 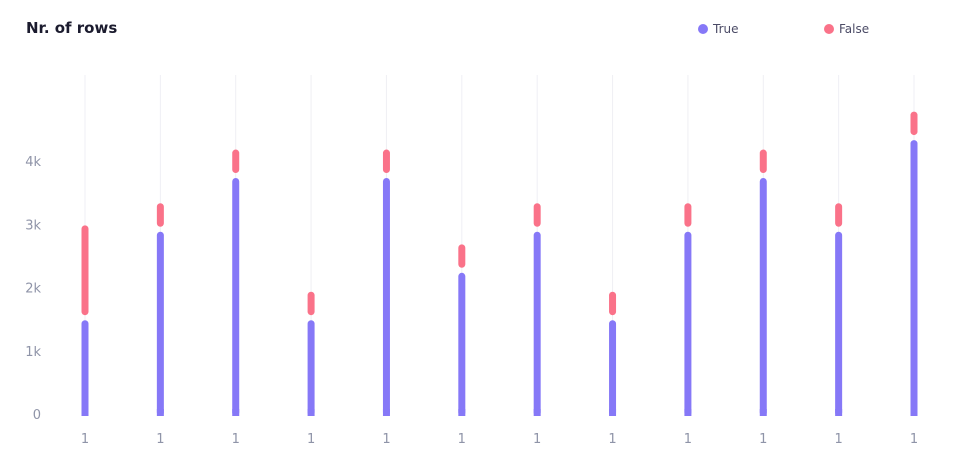 I want to click on legend-swatch-false-icon, so click(x=829, y=29).